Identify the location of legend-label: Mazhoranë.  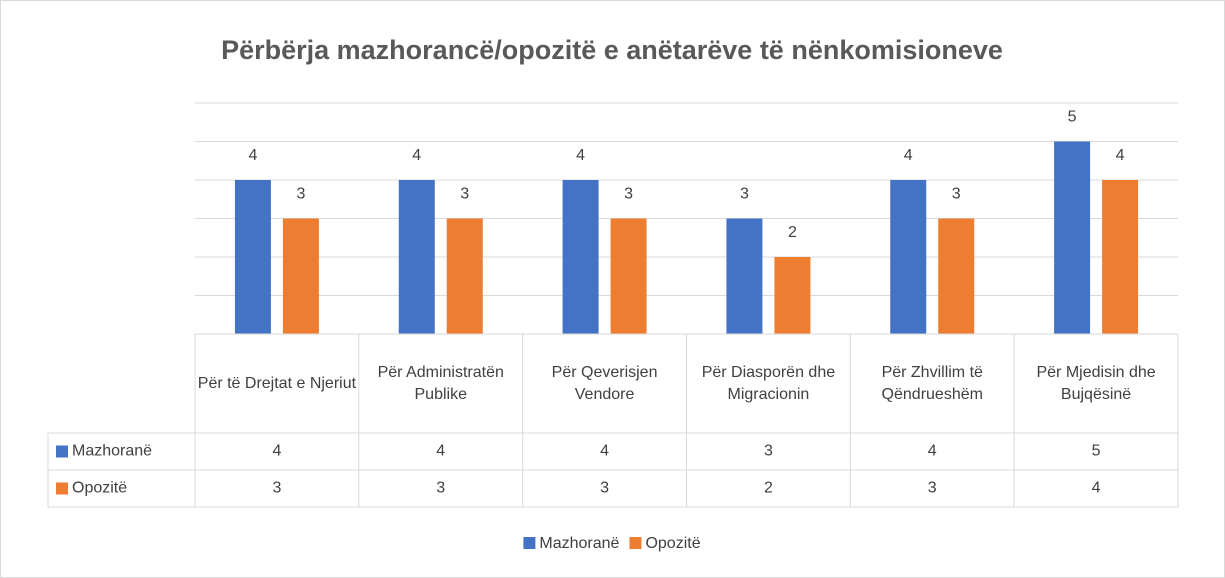
(579, 543).